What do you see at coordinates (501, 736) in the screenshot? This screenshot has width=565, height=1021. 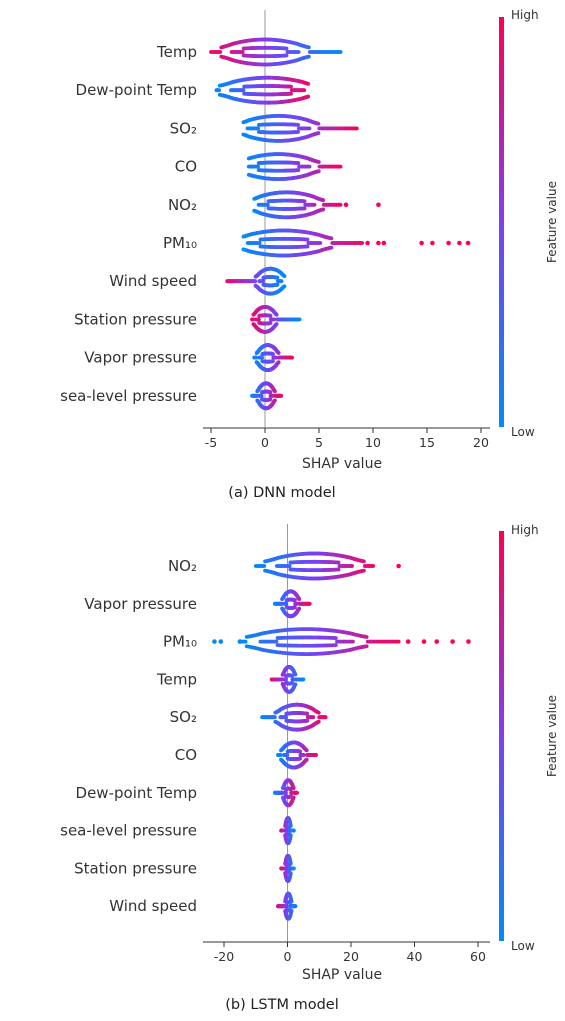 I see `colorbar` at bounding box center [501, 736].